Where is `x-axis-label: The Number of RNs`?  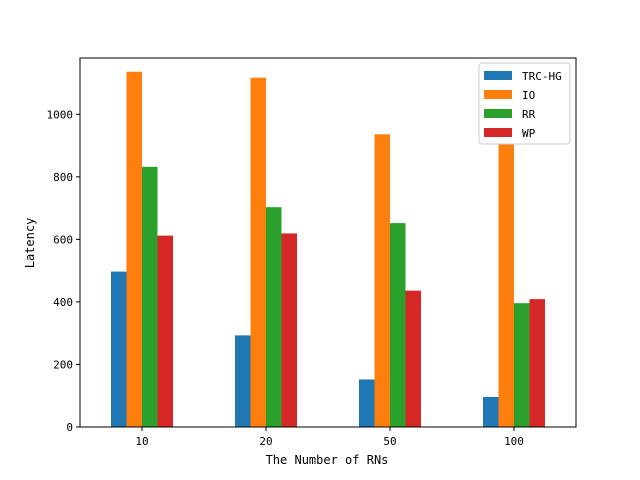 x-axis-label: The Number of RNs is located at coordinates (327, 460).